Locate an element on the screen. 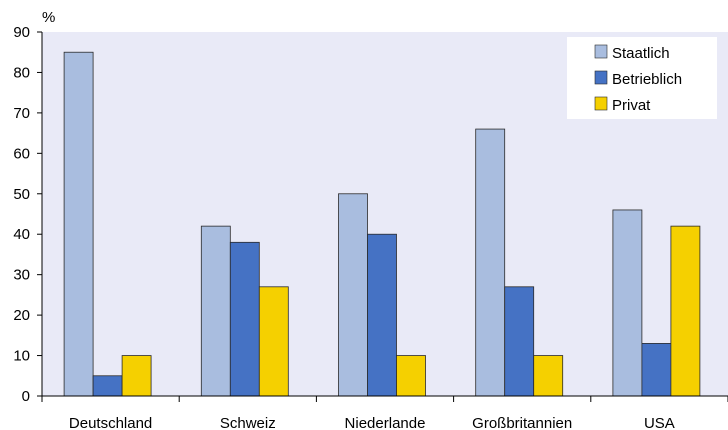  legend-box is located at coordinates (642, 78).